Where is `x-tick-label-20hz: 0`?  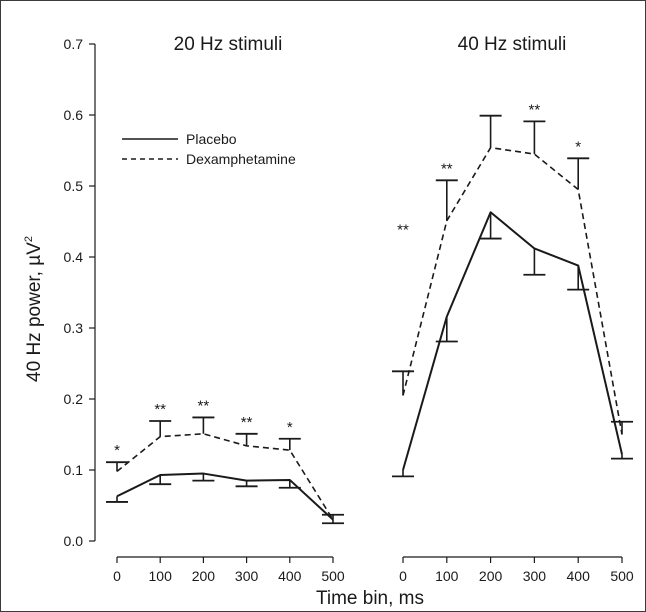
x-tick-label-20hz: 0 is located at coordinates (117, 576).